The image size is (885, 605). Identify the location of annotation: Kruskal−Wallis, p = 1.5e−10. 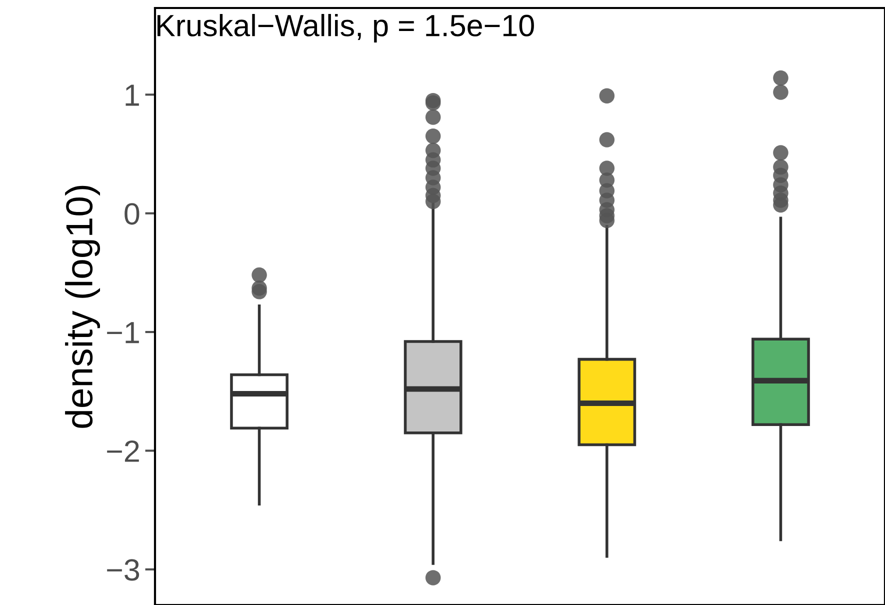
(346, 28).